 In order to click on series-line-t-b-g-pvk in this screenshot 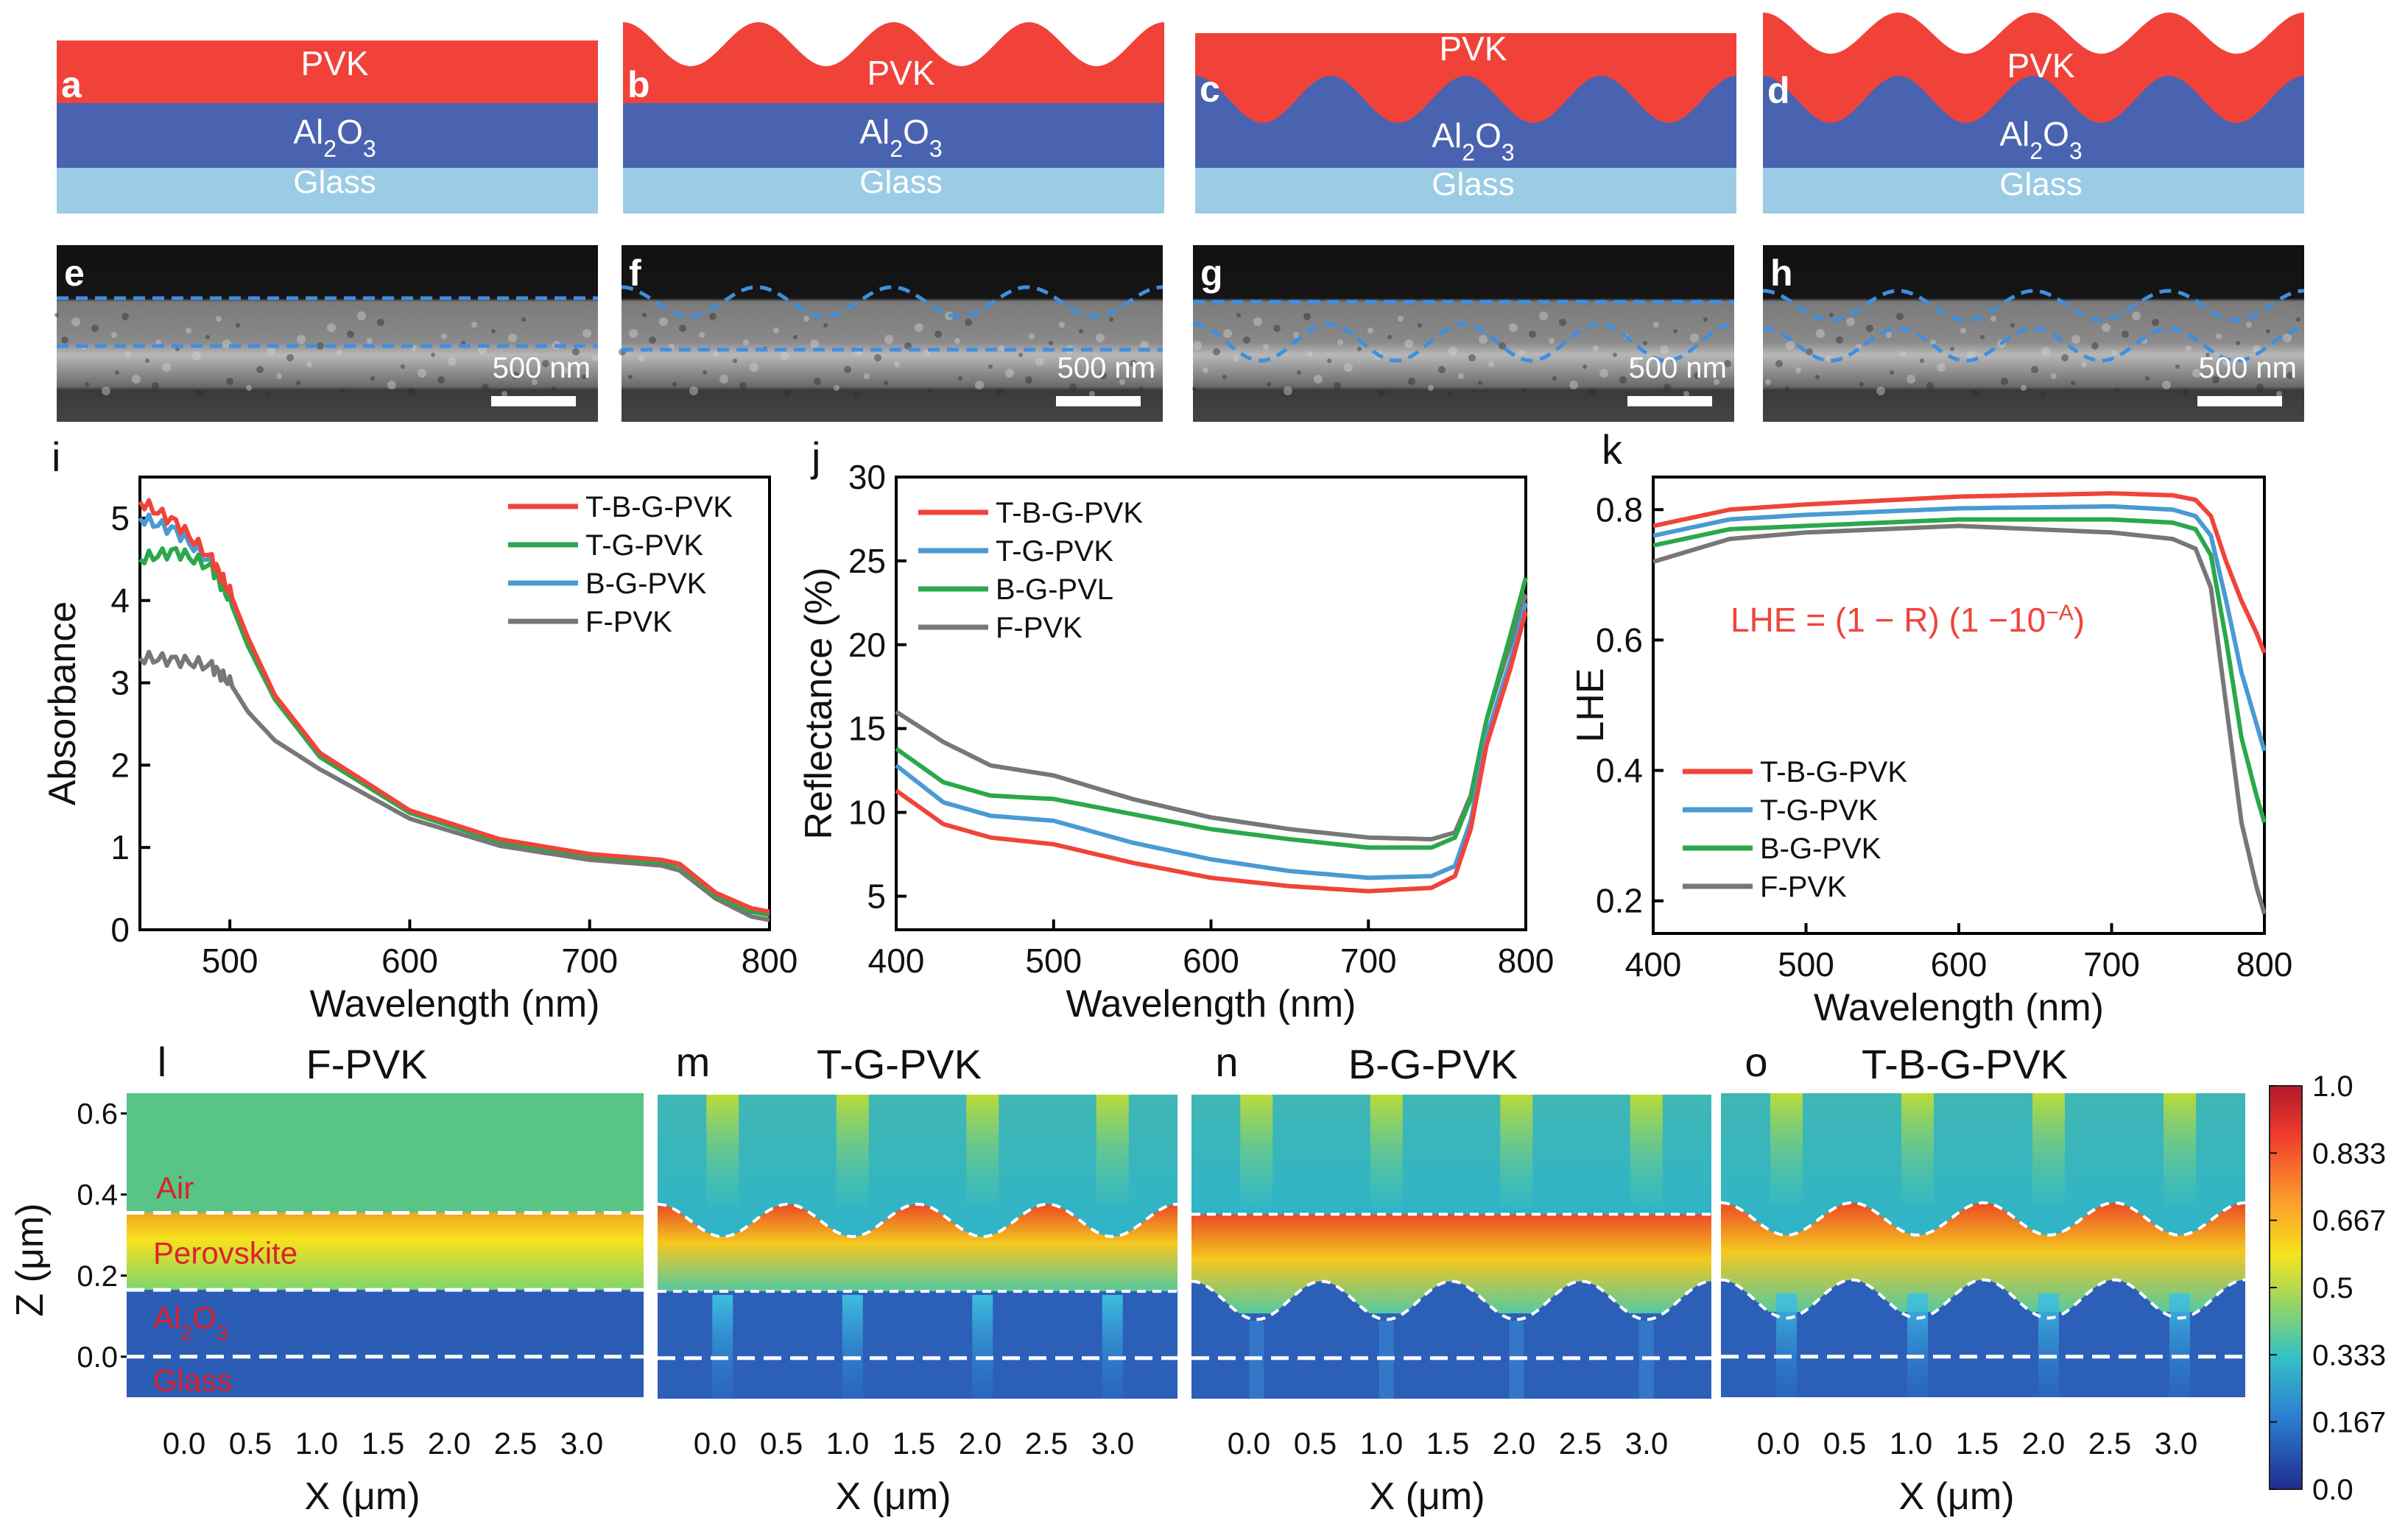, I will do `click(454, 706)`.